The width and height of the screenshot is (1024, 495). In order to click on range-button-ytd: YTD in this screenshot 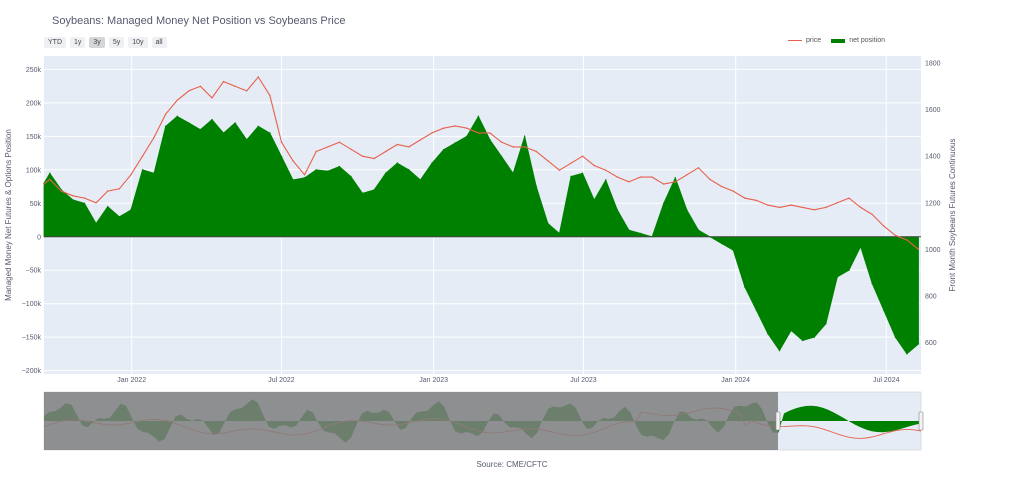, I will do `click(55, 42)`.